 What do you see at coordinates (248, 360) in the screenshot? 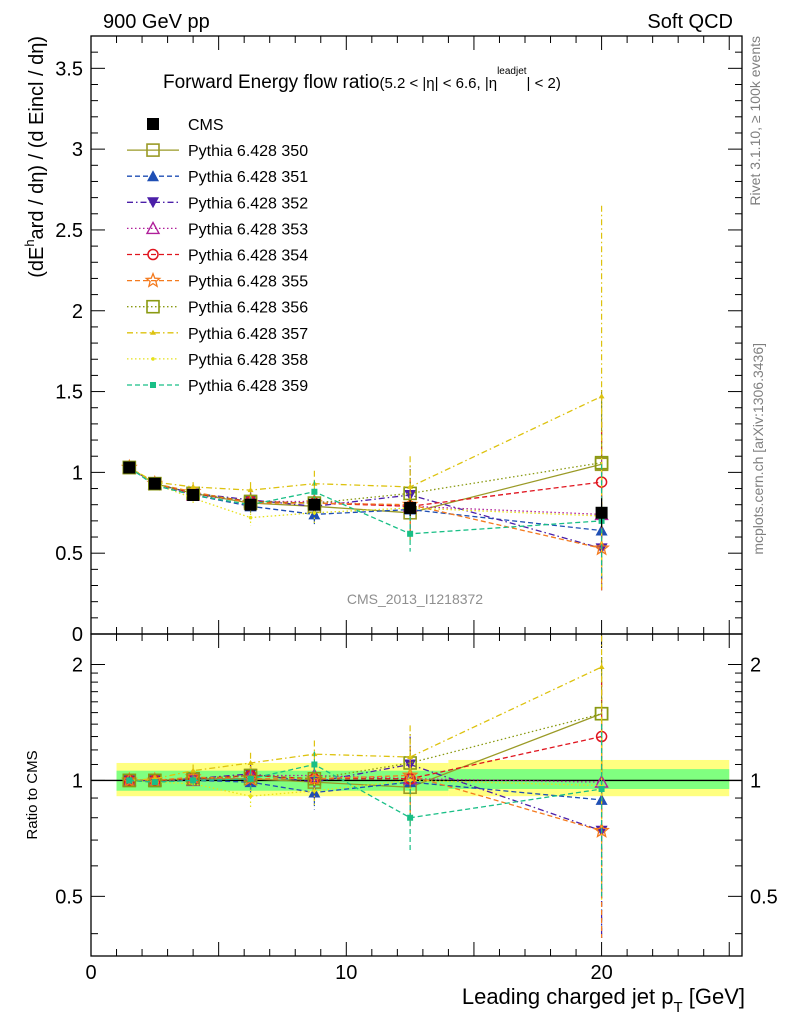
I see `legend-label-358: Pythia 6.428 358` at bounding box center [248, 360].